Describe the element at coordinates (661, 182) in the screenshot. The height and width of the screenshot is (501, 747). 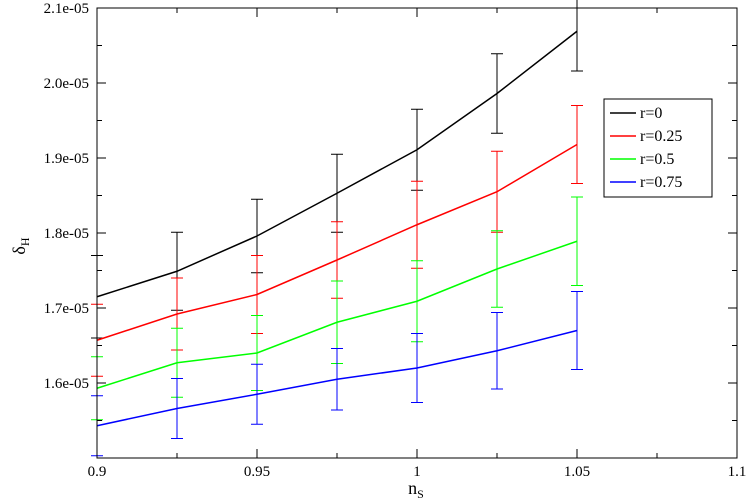
I see `legend-label: r=0.75` at that location.